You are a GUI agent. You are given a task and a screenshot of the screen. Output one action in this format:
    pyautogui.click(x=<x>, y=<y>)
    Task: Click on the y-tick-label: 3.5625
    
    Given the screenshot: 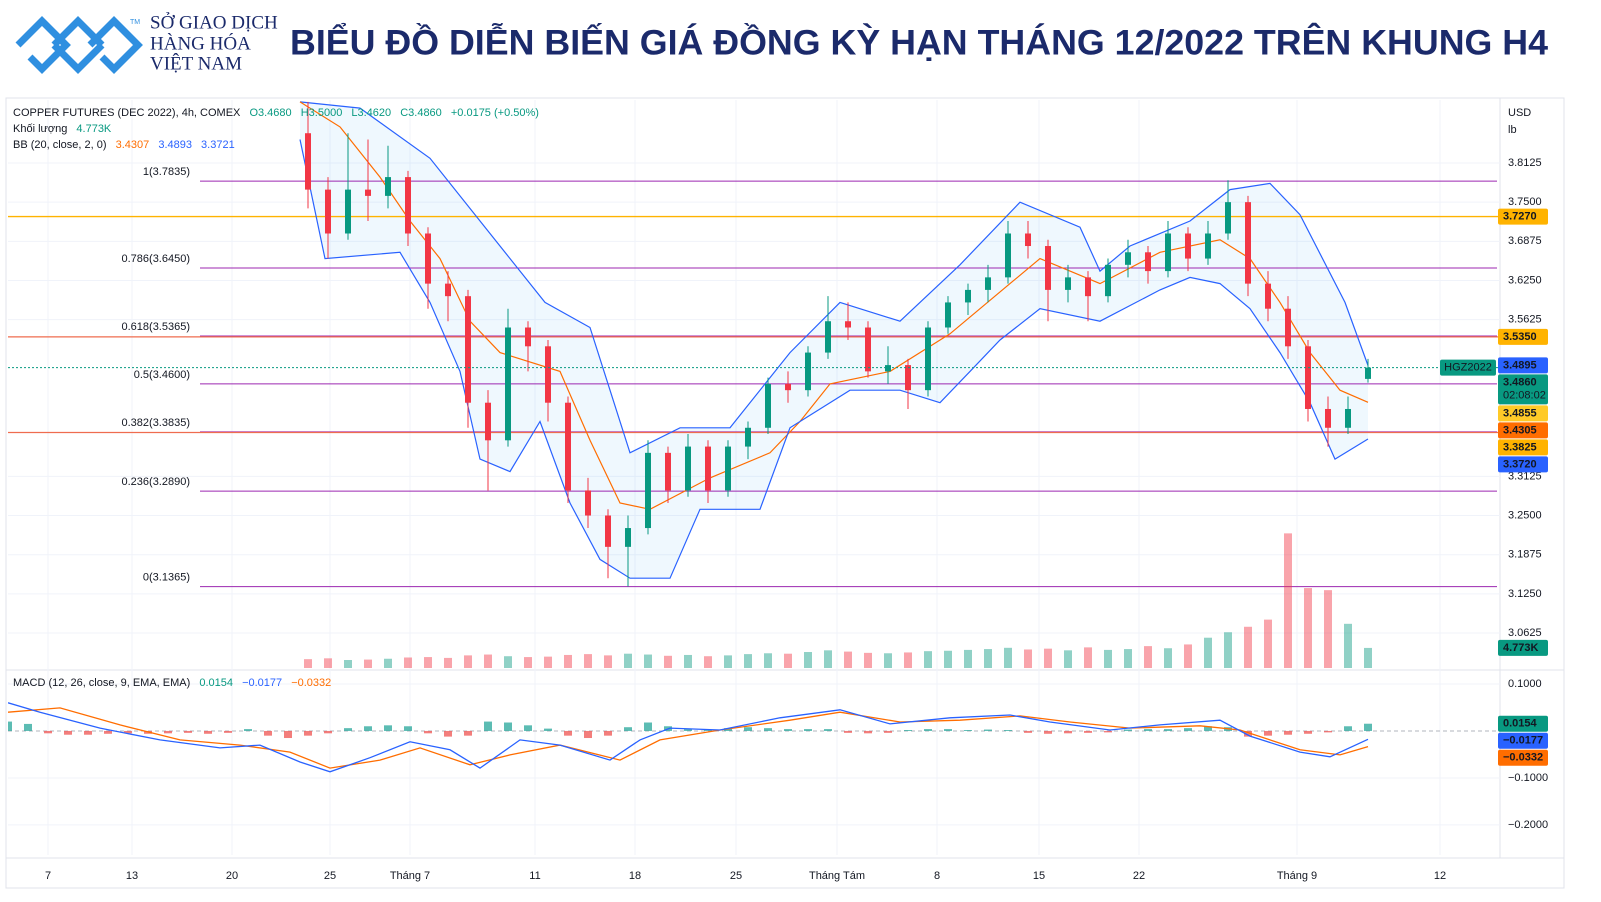 What is the action you would take?
    pyautogui.click(x=1525, y=320)
    